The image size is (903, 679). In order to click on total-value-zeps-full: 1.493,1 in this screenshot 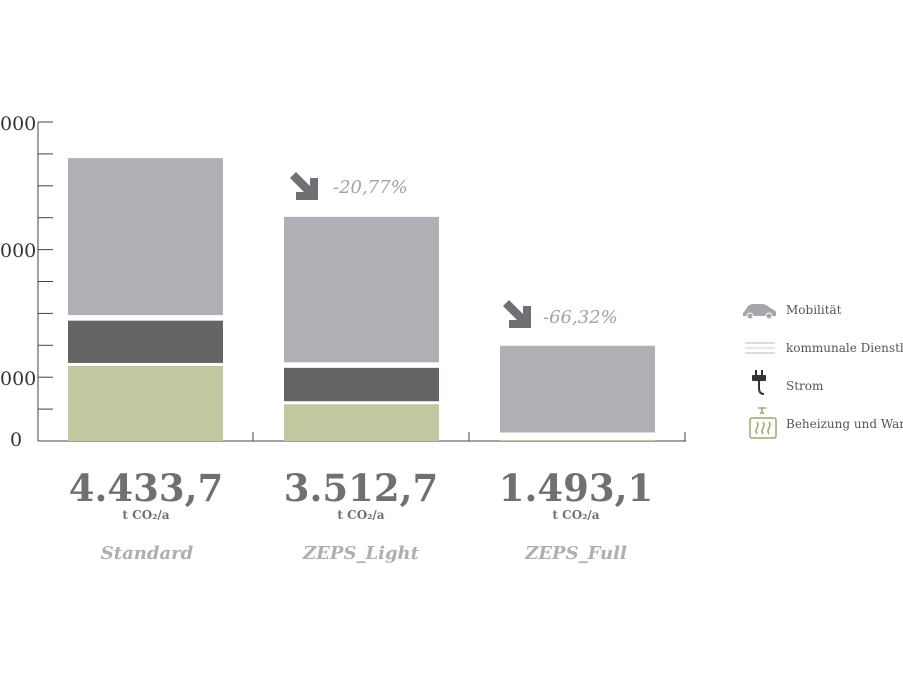, I will do `click(576, 488)`.